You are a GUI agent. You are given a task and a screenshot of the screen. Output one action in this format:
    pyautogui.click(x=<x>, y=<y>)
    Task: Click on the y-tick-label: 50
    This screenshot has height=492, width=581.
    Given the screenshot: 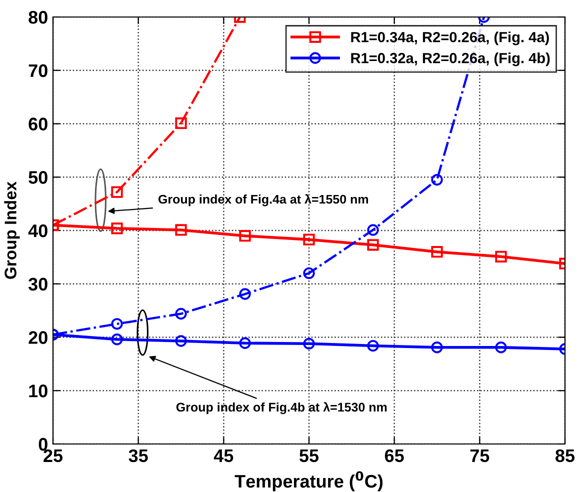 What is the action you would take?
    pyautogui.click(x=38, y=177)
    